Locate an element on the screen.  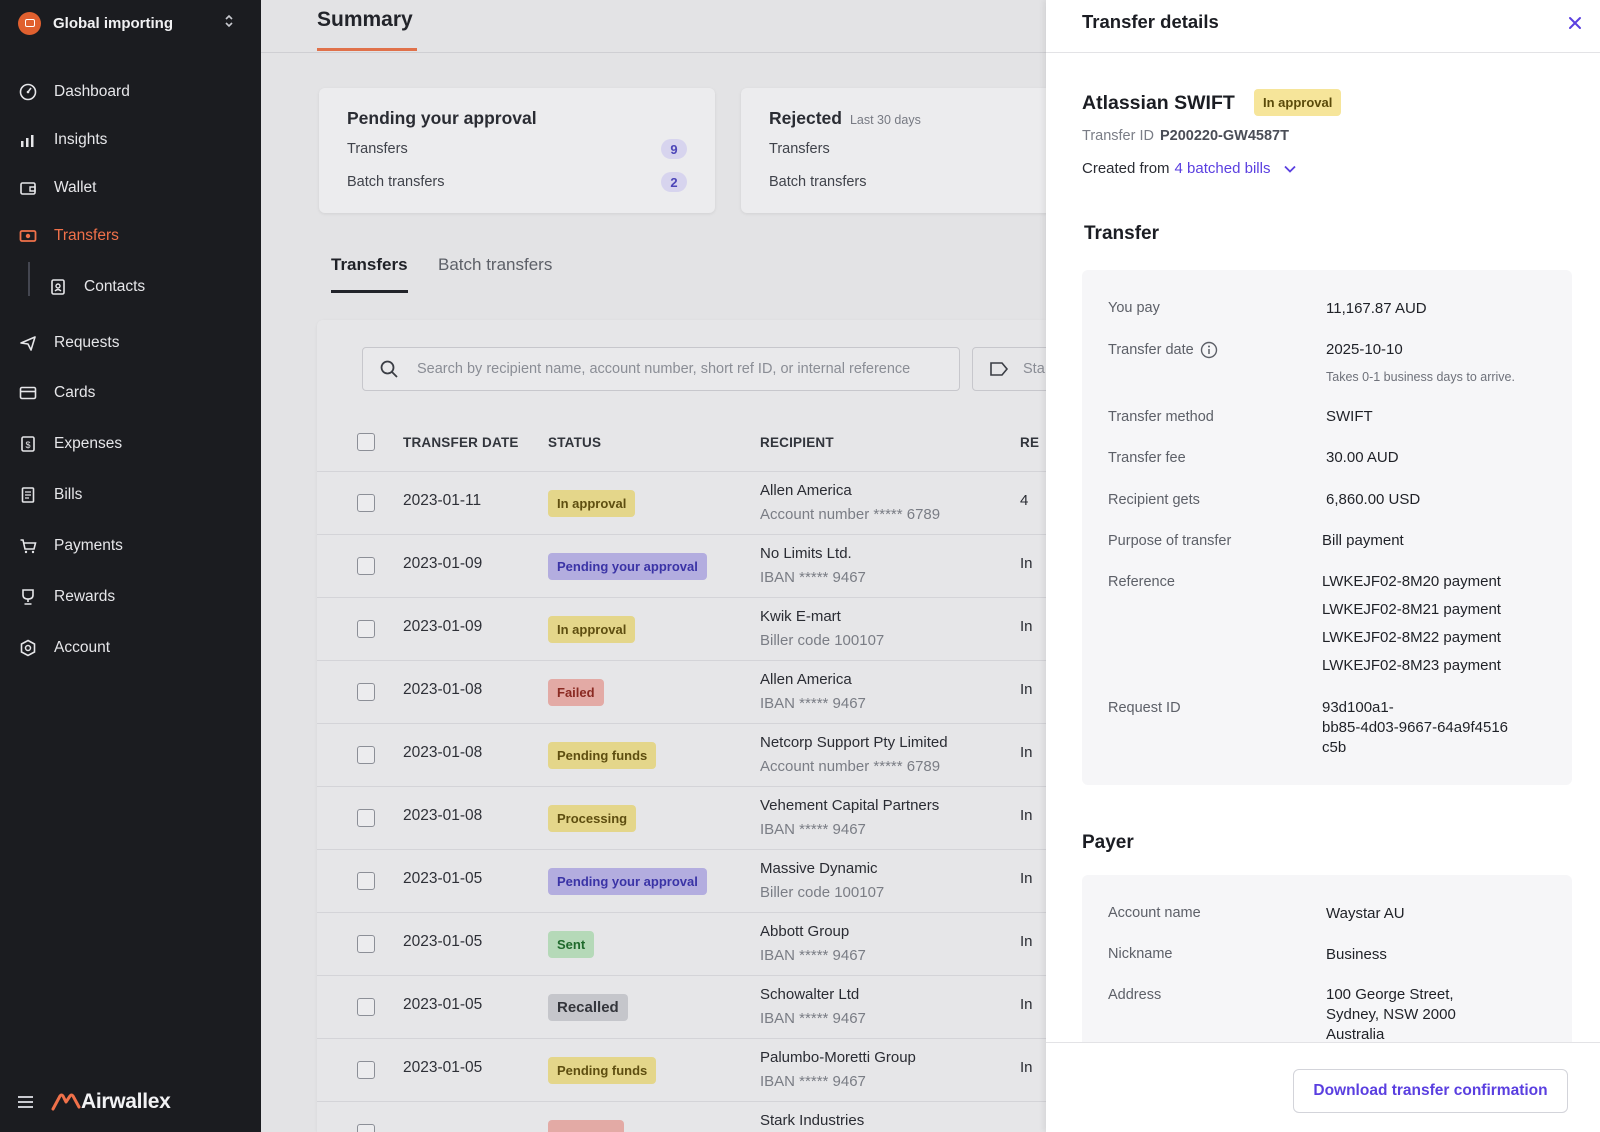
tab-batch-transfers: Batch transfers is located at coordinates (495, 264).